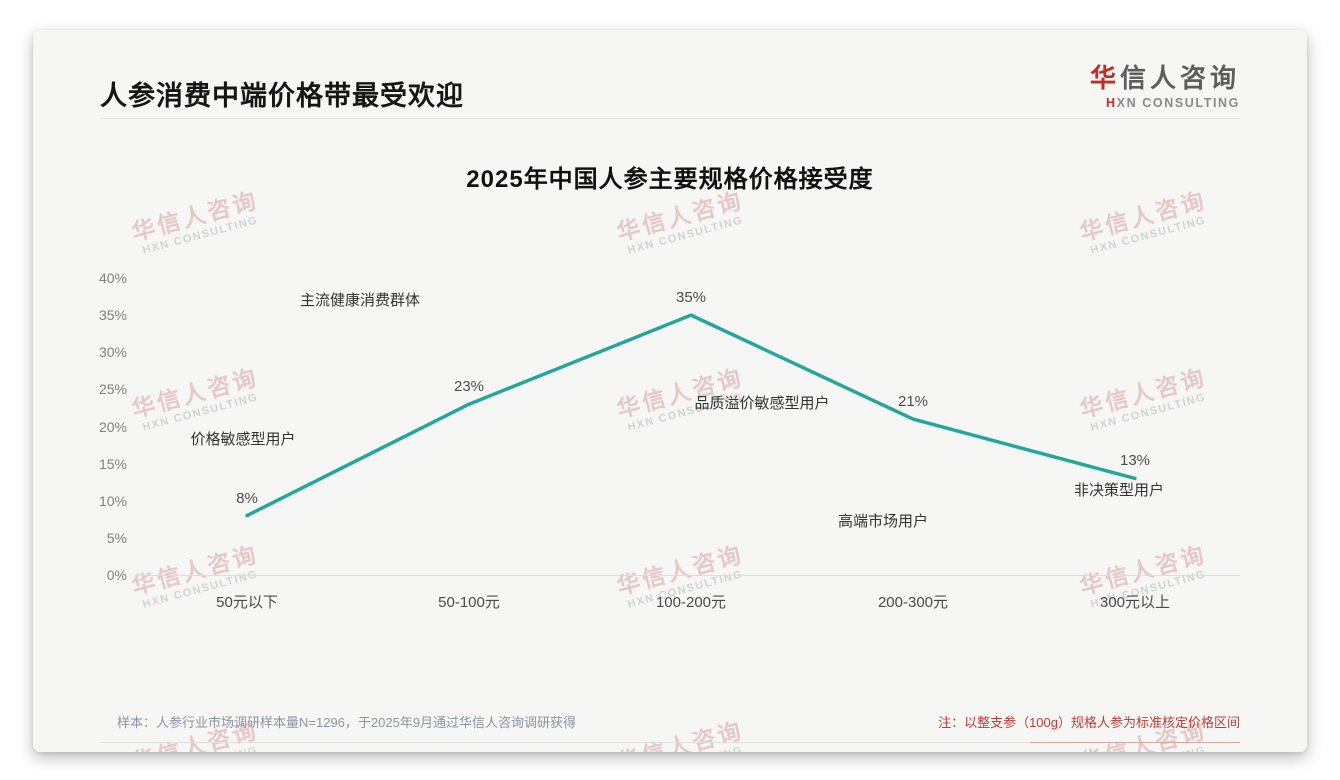 This screenshot has height=780, width=1340. Describe the element at coordinates (112, 426) in the screenshot. I see `y-axis-tick: 20%` at that location.